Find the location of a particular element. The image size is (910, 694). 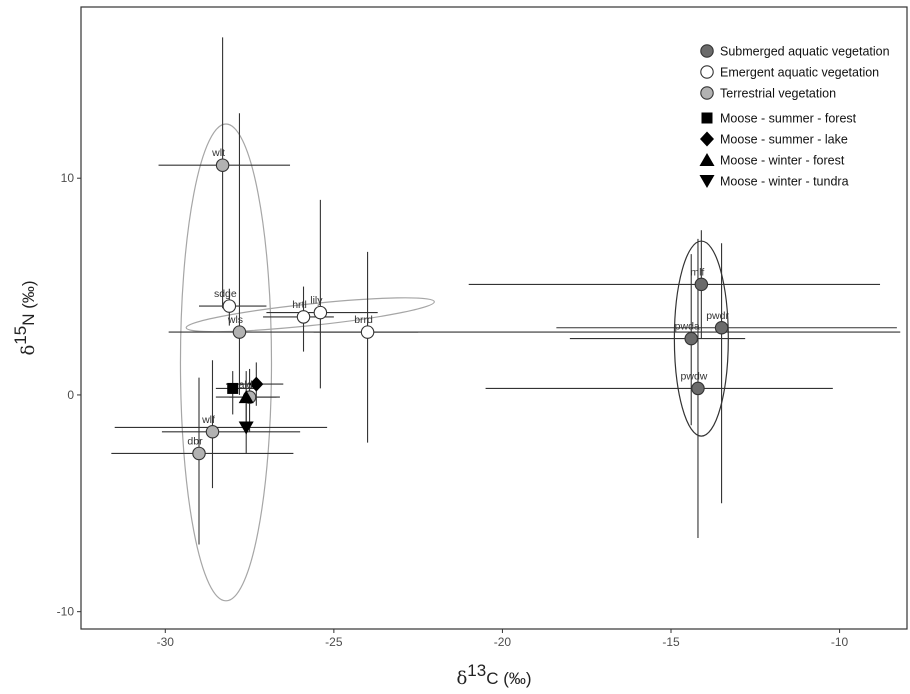

x-tick-label-15: -15 is located at coordinates (671, 642).